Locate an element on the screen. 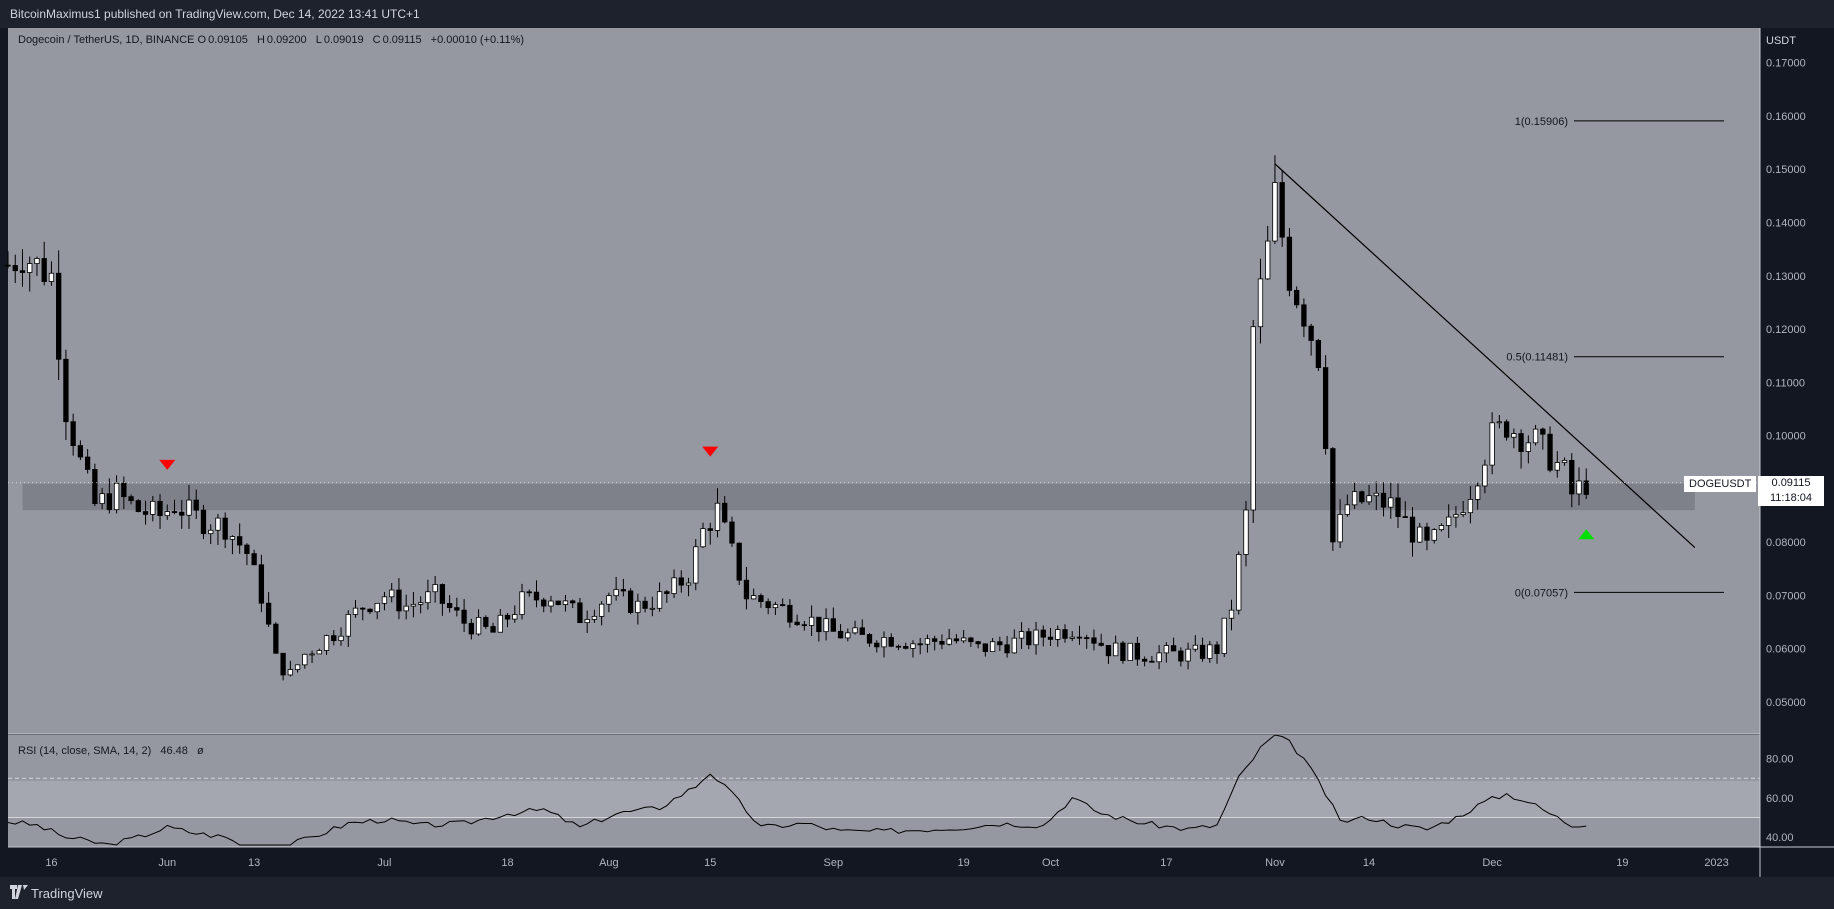 This screenshot has width=1834, height=909. fib-level-label: 0(0.07057) is located at coordinates (1541, 593).